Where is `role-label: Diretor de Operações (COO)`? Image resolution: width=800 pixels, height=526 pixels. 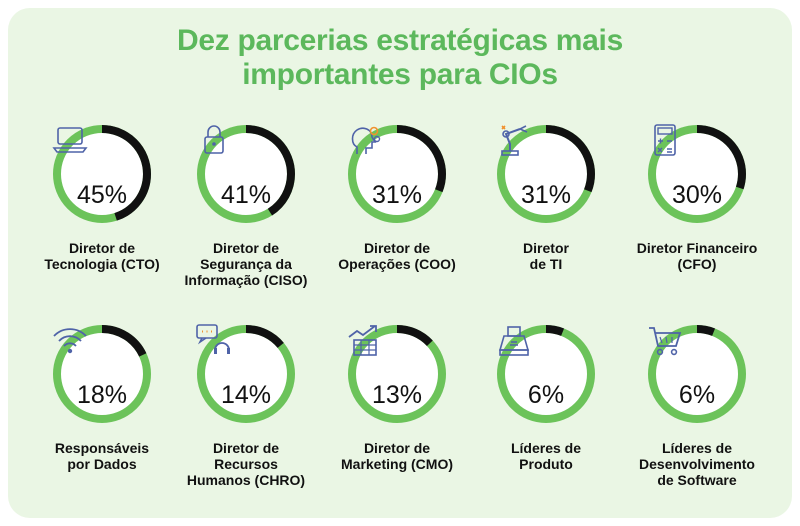 role-label: Diretor de Operações (COO) is located at coordinates (397, 256).